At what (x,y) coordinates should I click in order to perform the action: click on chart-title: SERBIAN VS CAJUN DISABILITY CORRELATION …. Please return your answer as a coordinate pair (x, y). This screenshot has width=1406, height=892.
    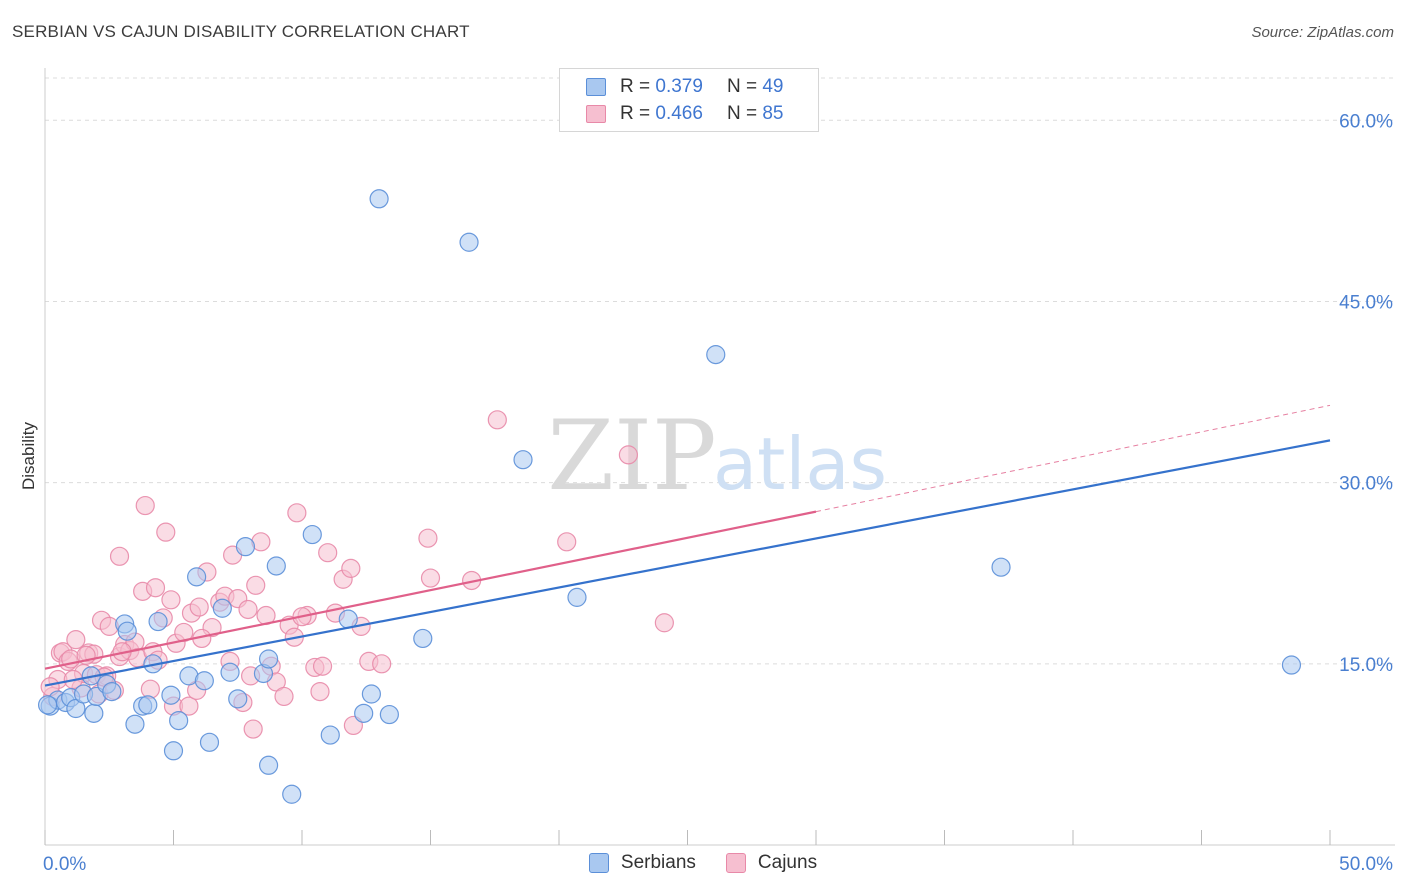
    Looking at the image, I should click on (241, 31).